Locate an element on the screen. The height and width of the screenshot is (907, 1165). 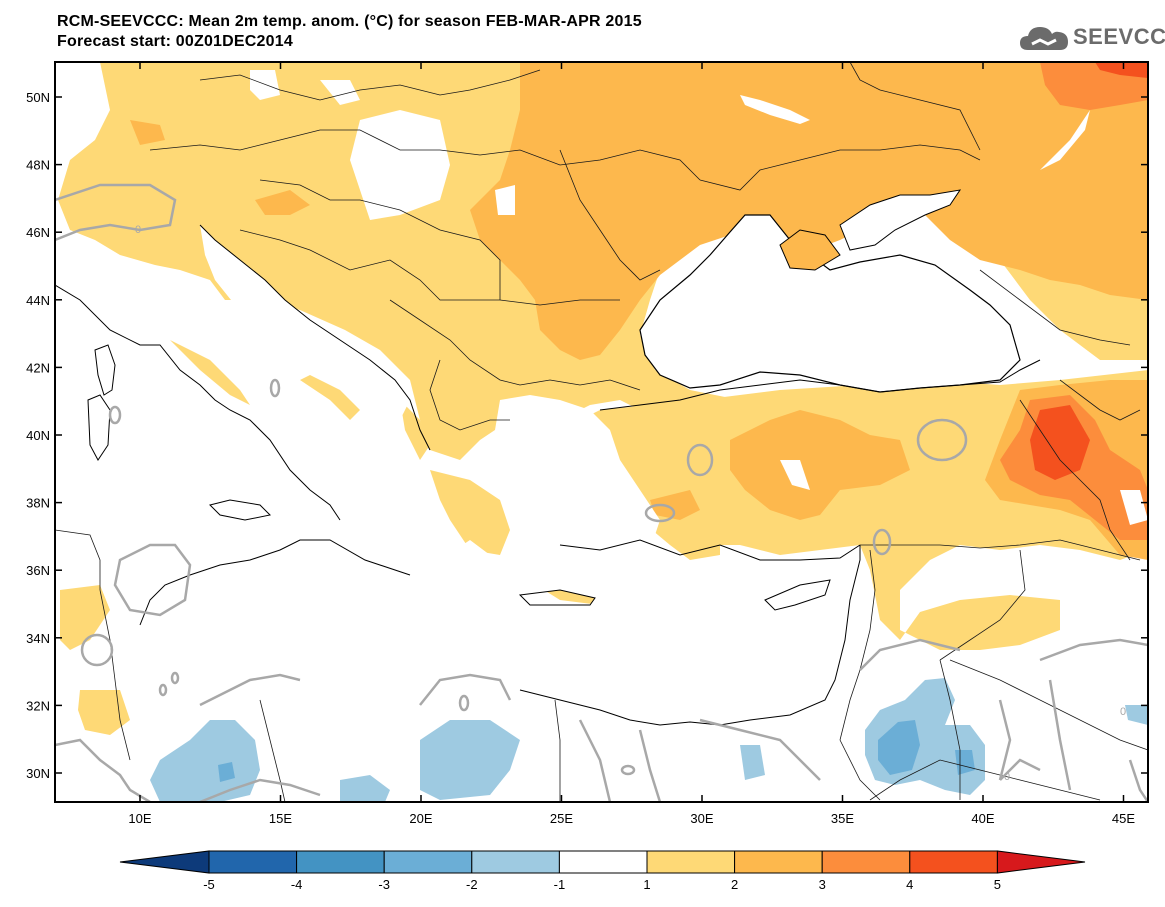
colorbar-tick-label: -1 is located at coordinates (560, 884).